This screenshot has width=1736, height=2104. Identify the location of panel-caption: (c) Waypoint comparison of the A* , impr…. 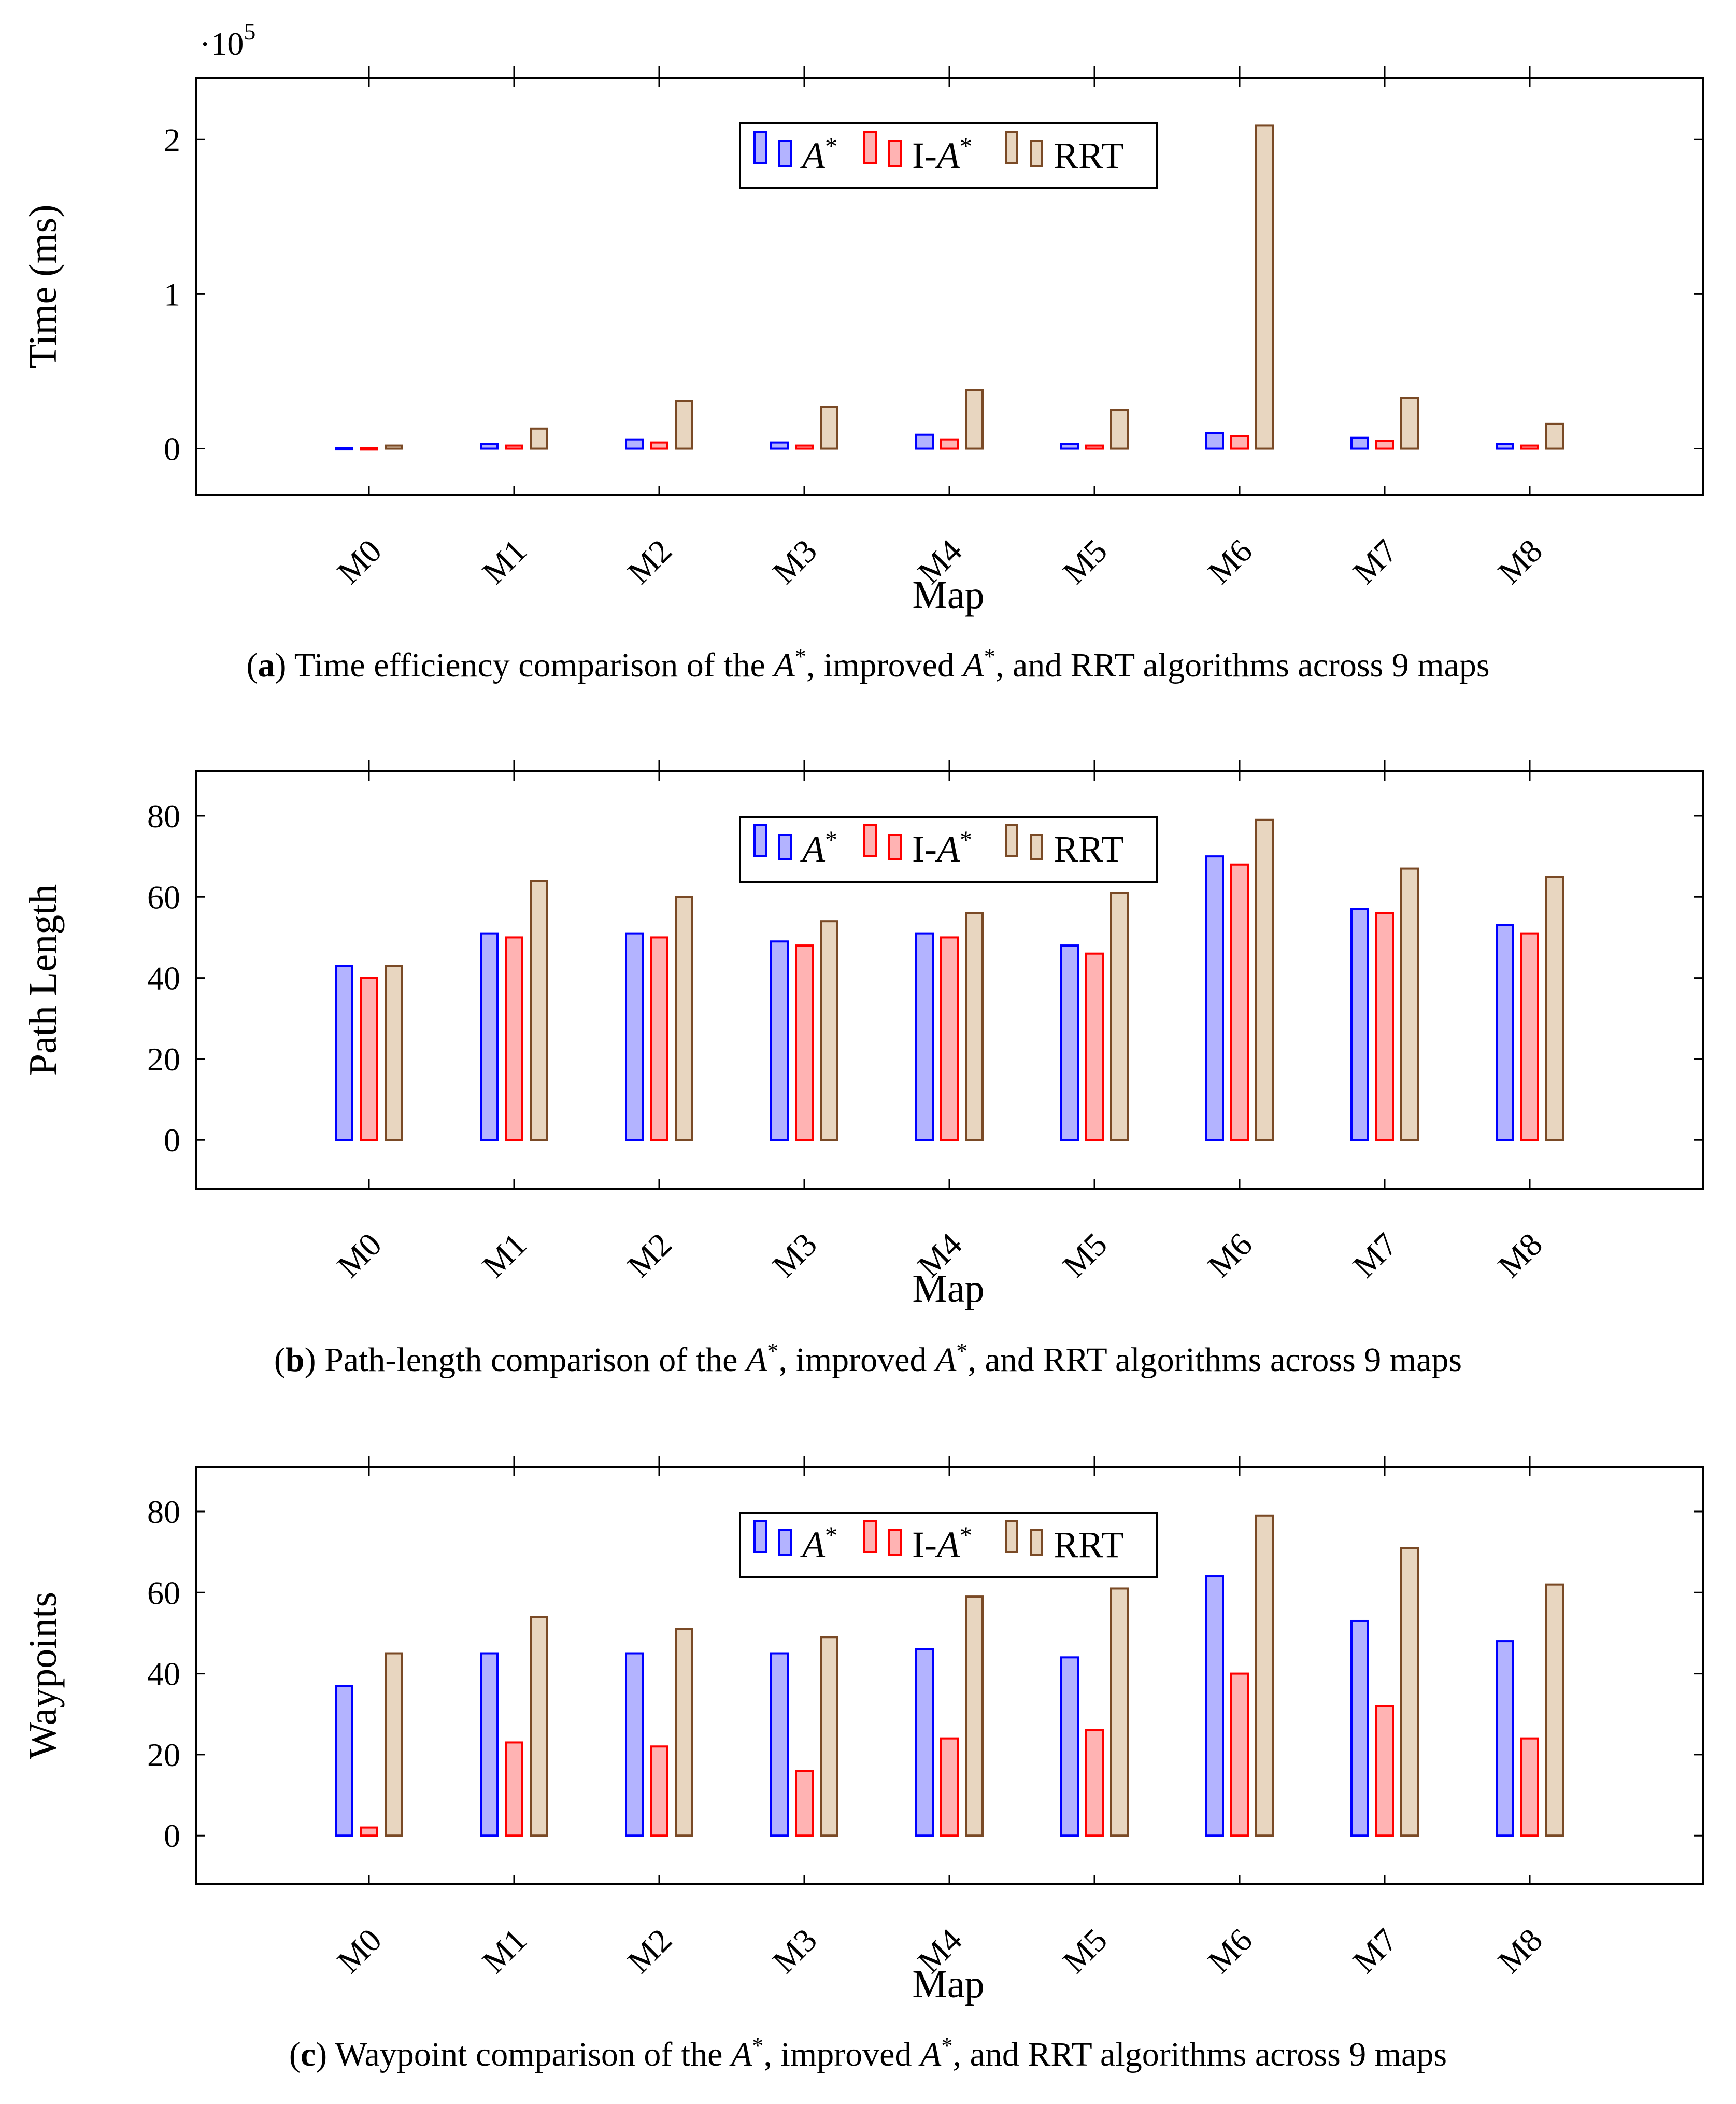
(868, 2053).